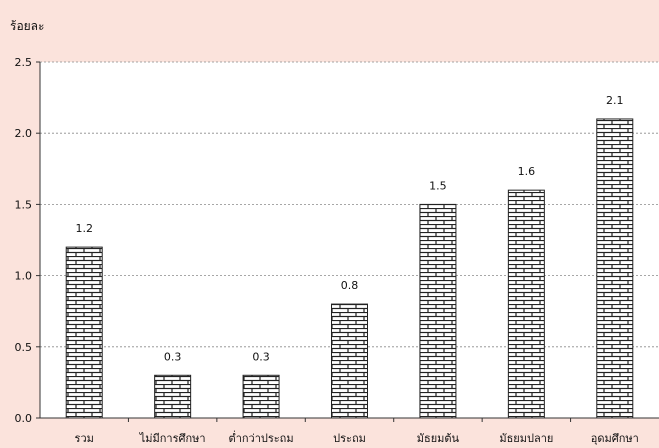 The width and height of the screenshot is (659, 448). What do you see at coordinates (24, 347) in the screenshot?
I see `y-tick-label: 0.5` at bounding box center [24, 347].